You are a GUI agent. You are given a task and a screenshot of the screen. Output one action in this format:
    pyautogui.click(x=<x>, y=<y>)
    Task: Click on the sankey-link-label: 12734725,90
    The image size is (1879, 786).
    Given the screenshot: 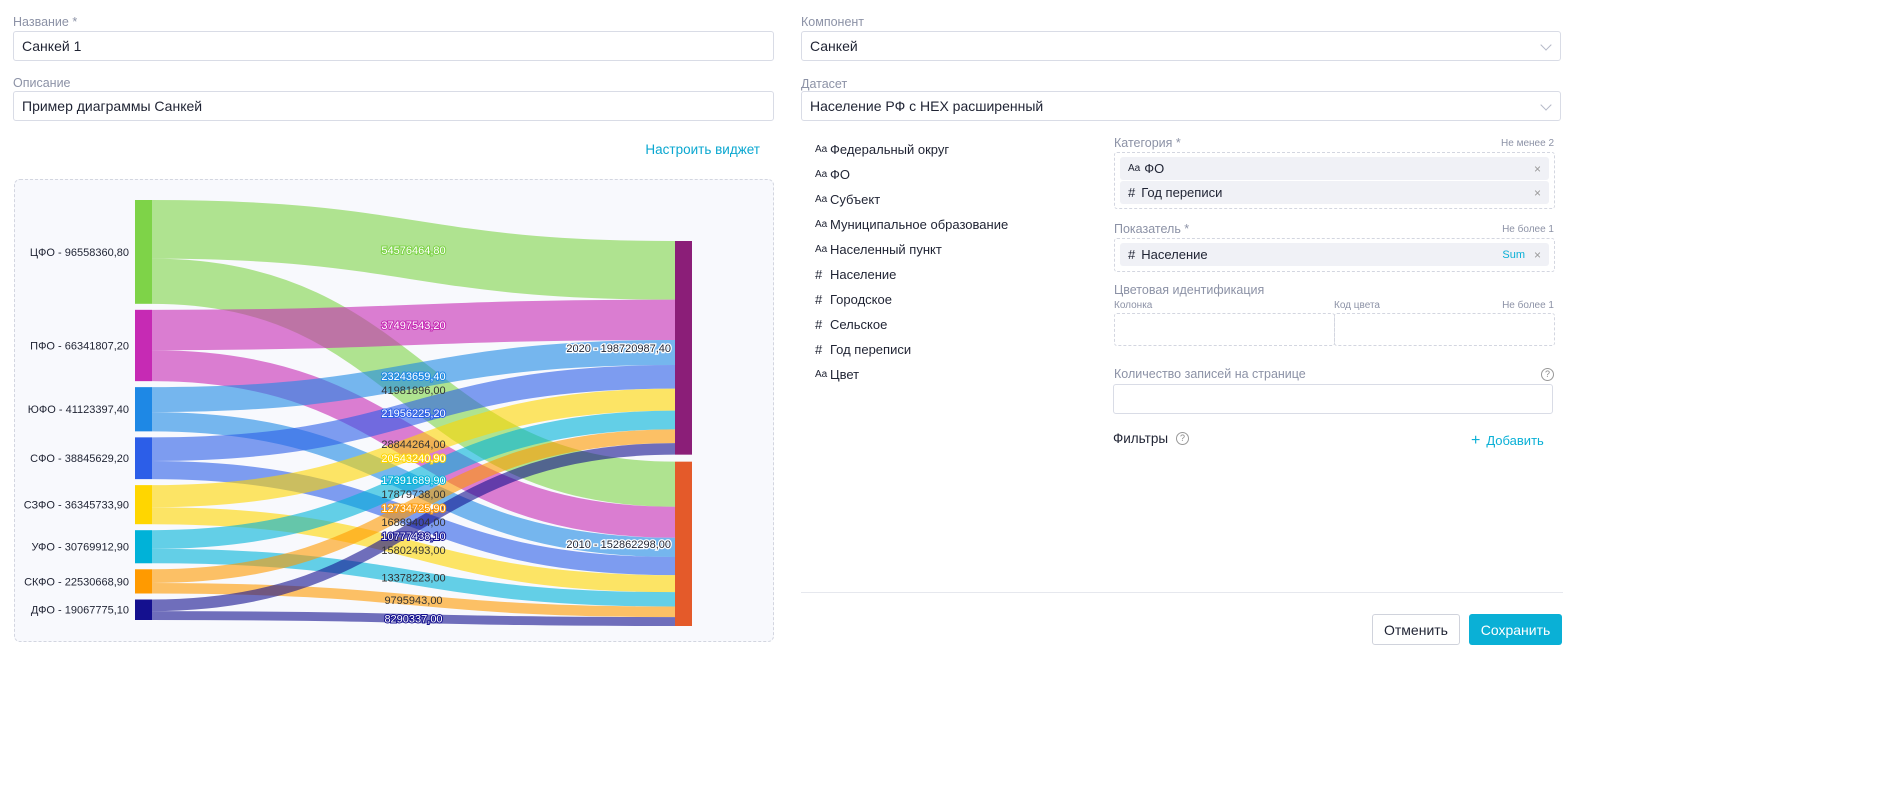 What is the action you would take?
    pyautogui.click(x=413, y=509)
    